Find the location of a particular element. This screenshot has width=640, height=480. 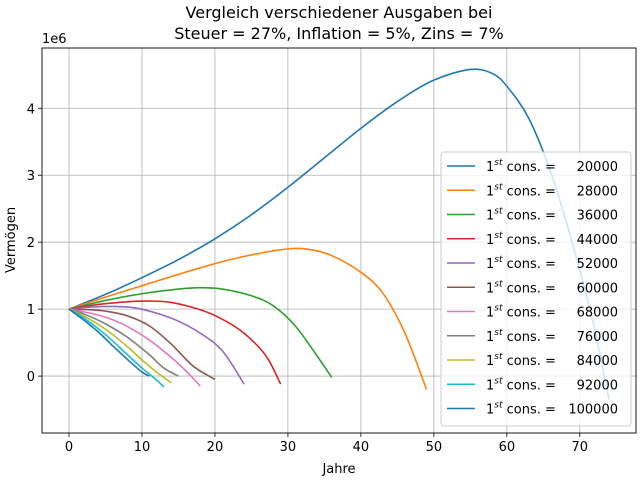

legend-value-60000: 60000 is located at coordinates (597, 288).